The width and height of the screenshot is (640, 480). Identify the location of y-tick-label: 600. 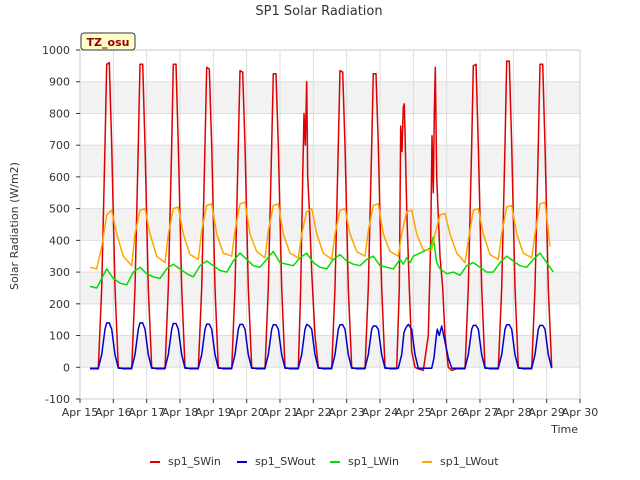
(59, 177).